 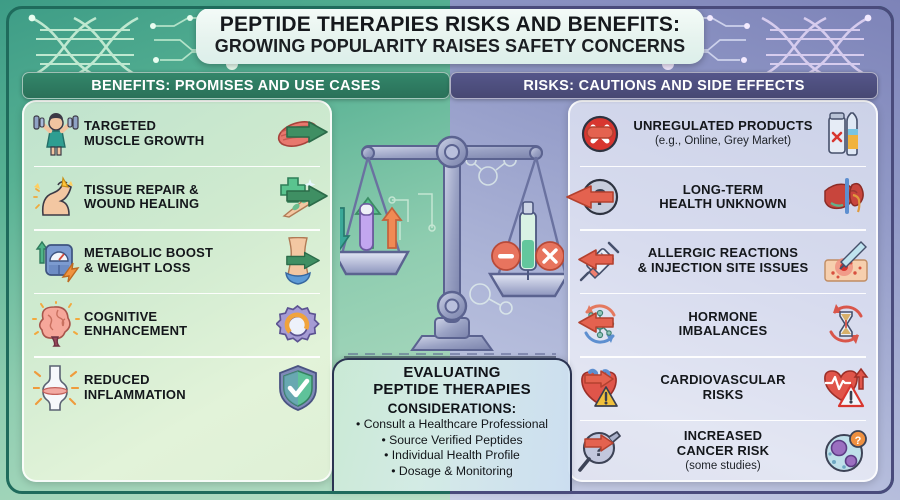 What do you see at coordinates (137, 267) in the screenshot?
I see `list-item-label-line2: & WEIGHT LOSS` at bounding box center [137, 267].